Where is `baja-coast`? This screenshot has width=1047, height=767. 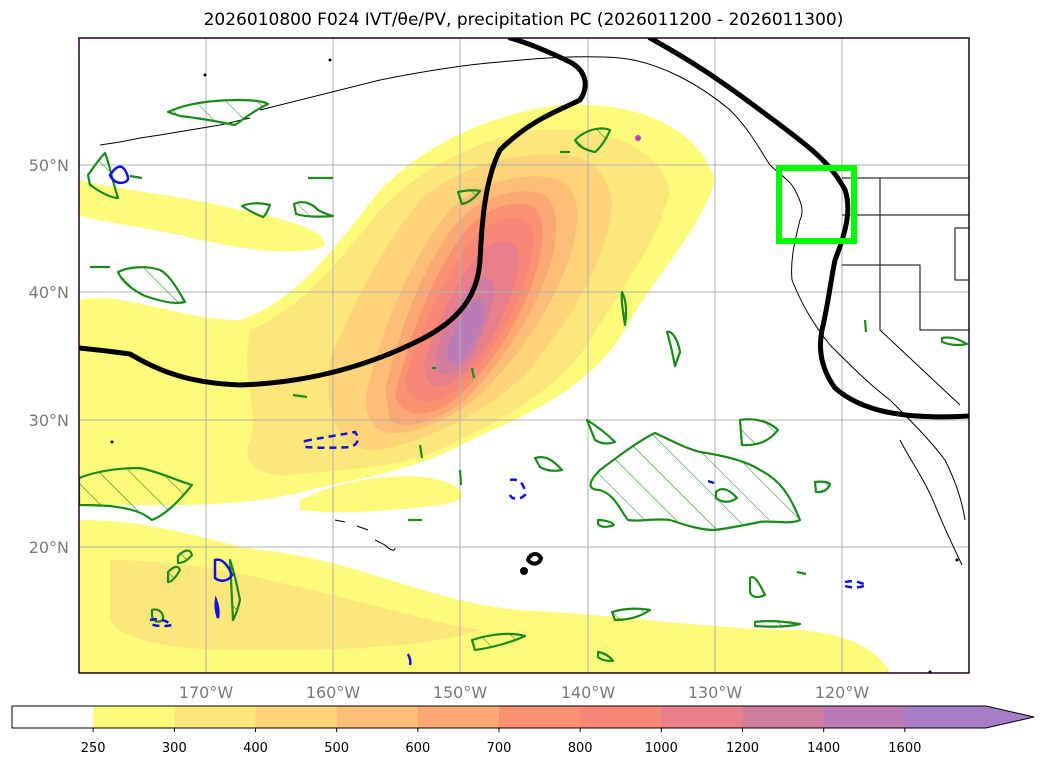
baja-coast is located at coordinates (931, 502).